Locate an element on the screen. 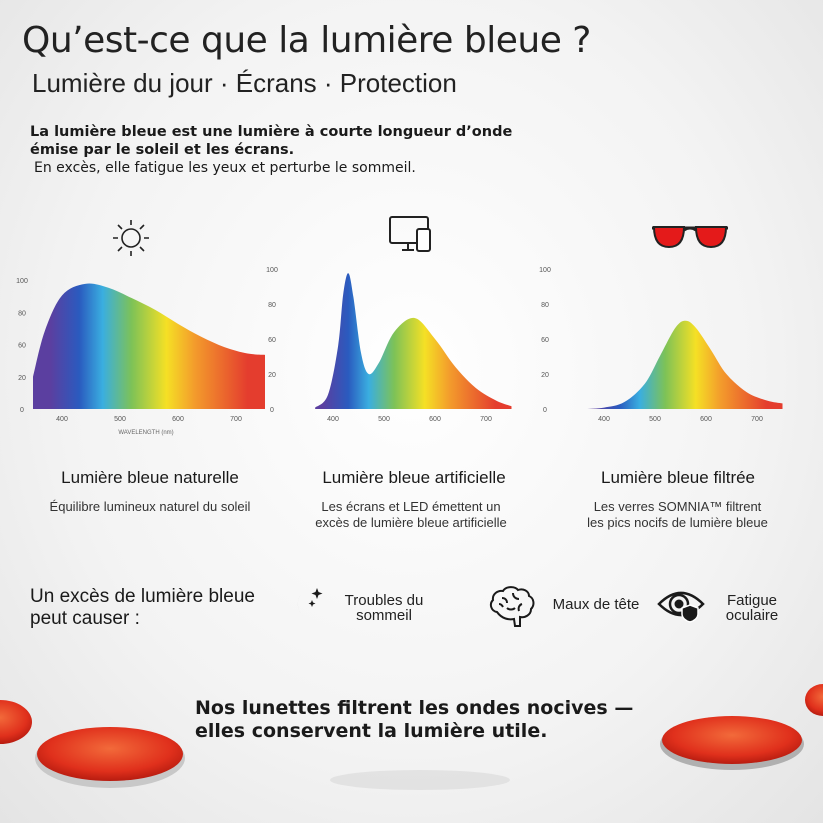 The width and height of the screenshot is (823, 823). moon-stars-icon is located at coordinates (310, 604).